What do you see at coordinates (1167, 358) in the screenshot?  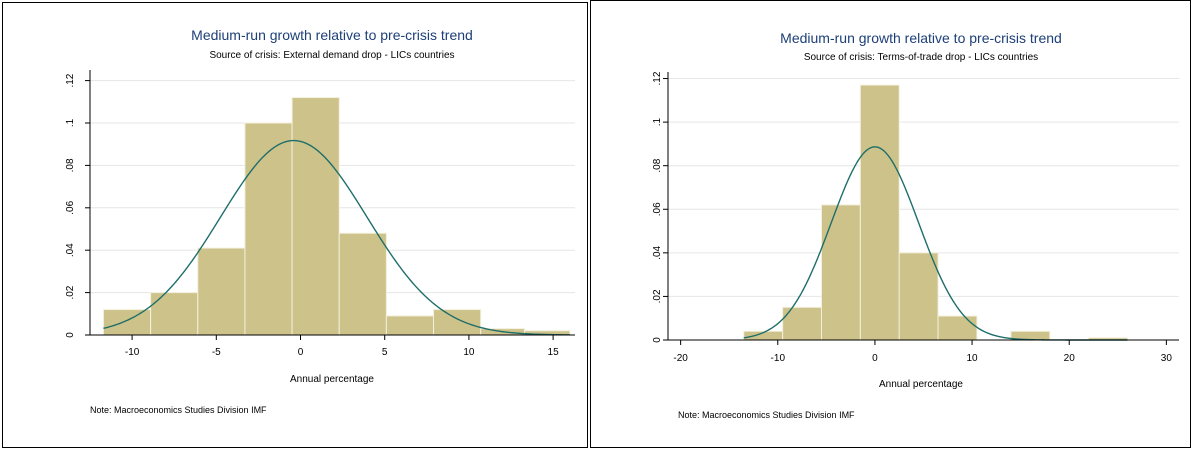 I see `x-tick-label: 30` at bounding box center [1167, 358].